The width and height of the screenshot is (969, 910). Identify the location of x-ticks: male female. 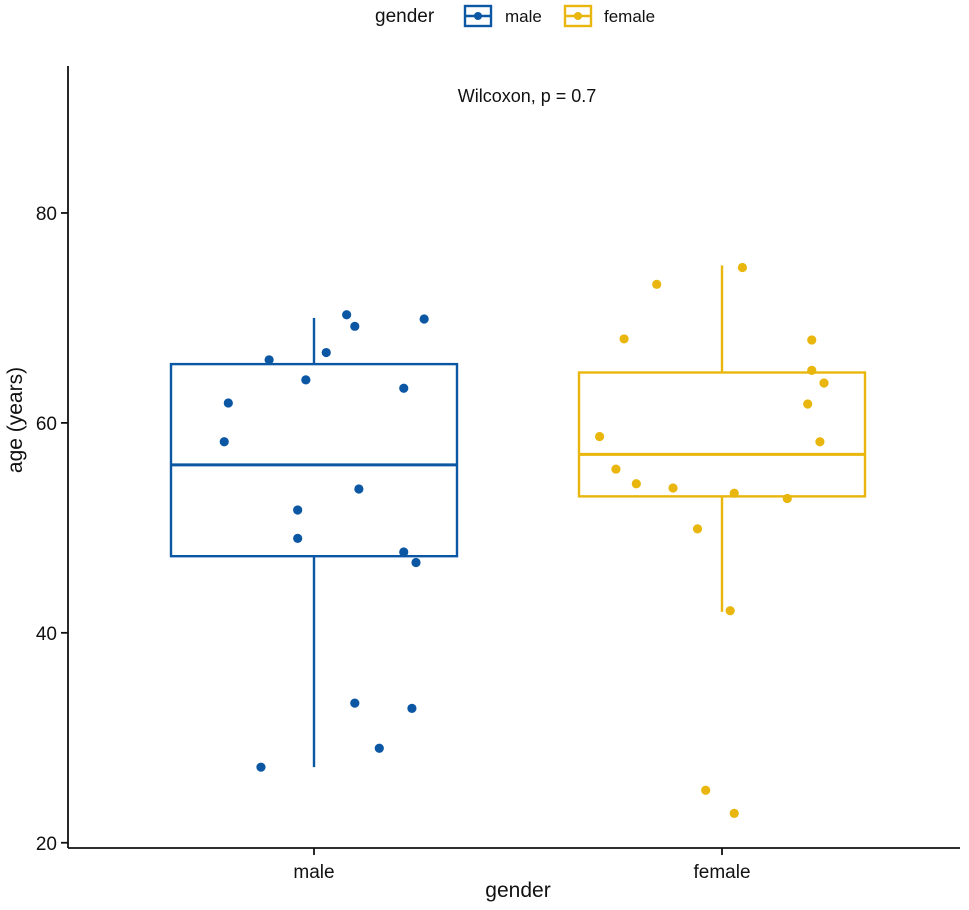
(522, 865).